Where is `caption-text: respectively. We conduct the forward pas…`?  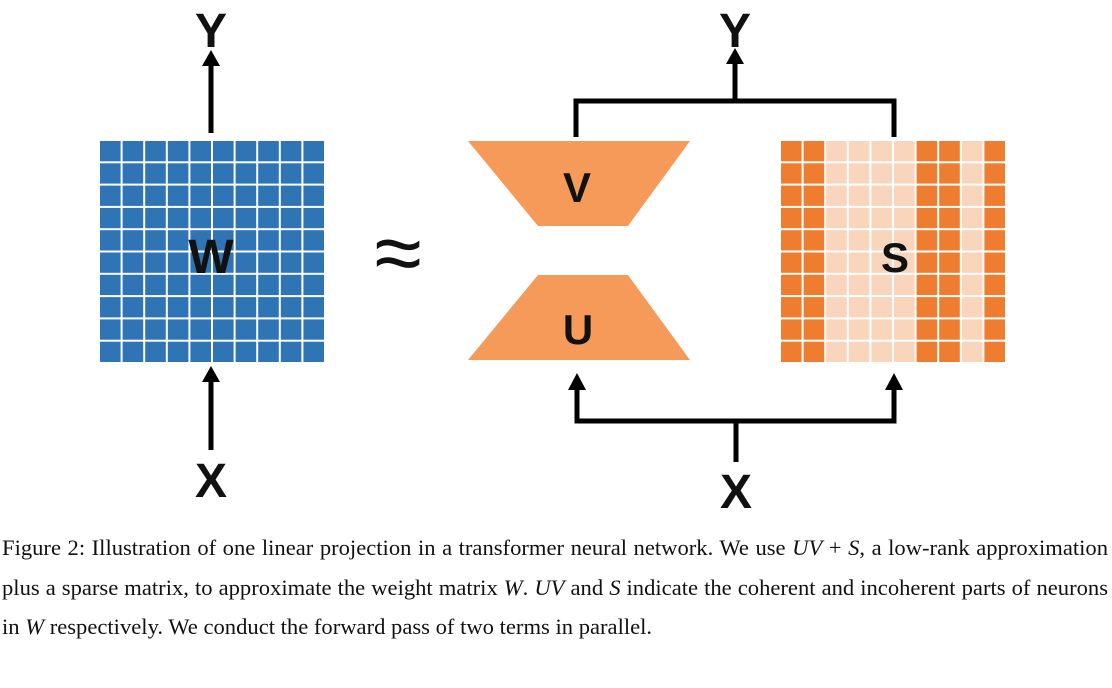
caption-text: respectively. We conduct the forward pas… is located at coordinates (348, 626).